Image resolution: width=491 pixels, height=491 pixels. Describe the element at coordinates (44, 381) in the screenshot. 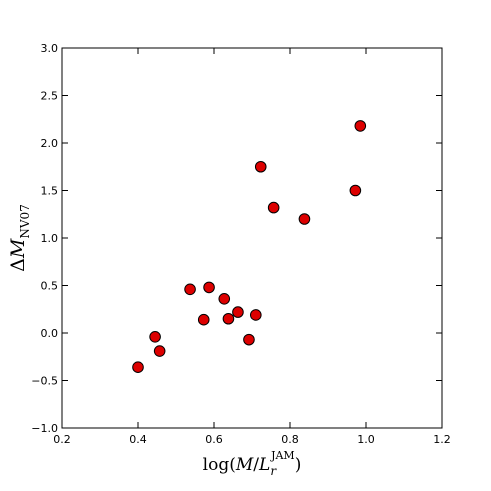

I see `y-tick-label: −0.5` at that location.